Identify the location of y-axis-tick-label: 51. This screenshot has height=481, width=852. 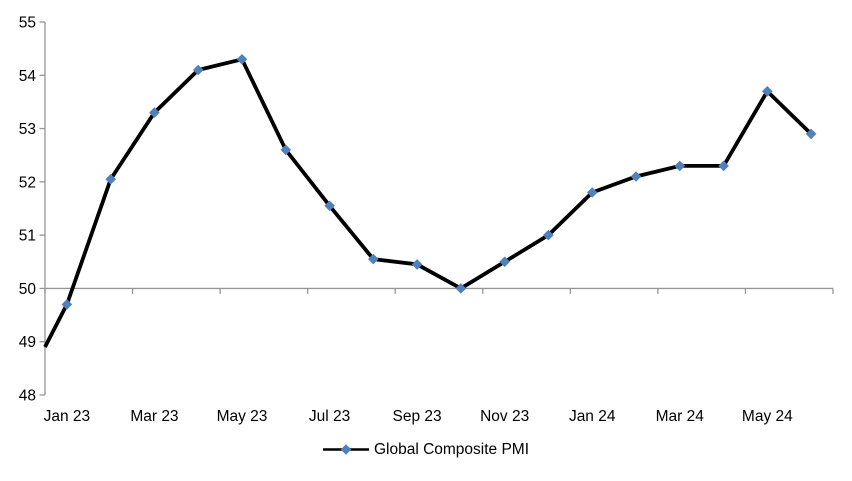
(27, 236).